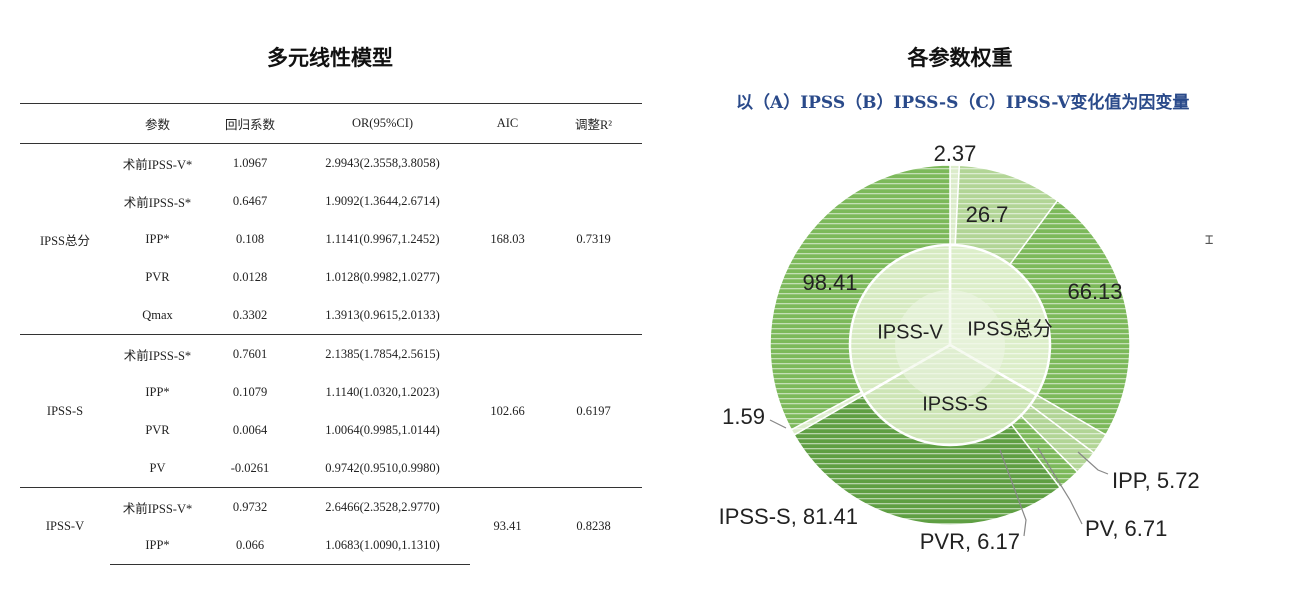  I want to click on header-param: 参数, so click(157, 123).